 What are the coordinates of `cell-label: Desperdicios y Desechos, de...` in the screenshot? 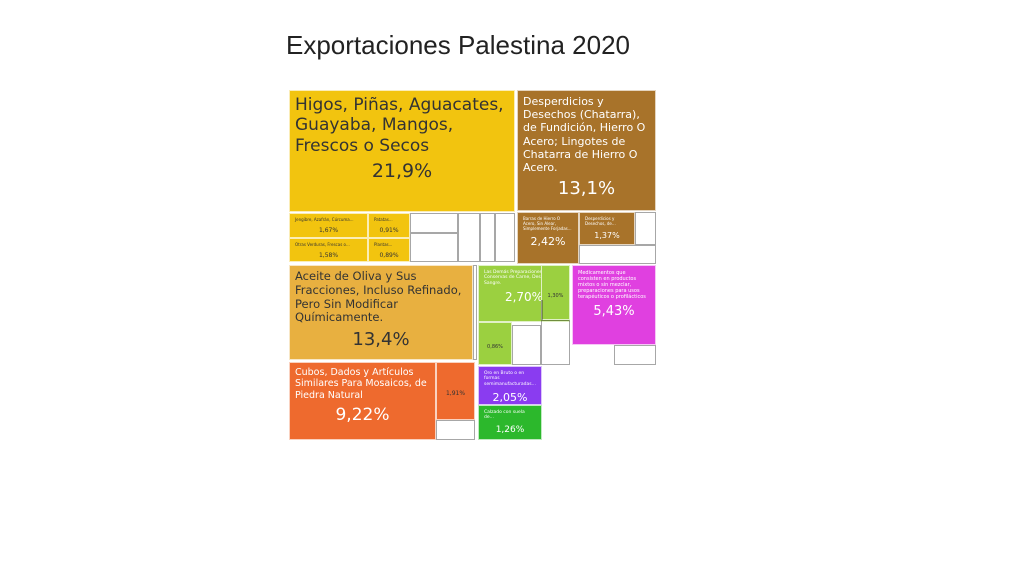 It's located at (600, 221).